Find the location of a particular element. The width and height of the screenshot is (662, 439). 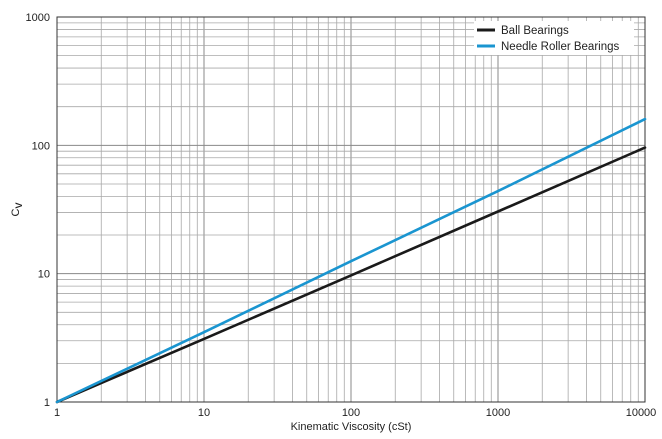

x-tick-label: 1 is located at coordinates (57, 413).